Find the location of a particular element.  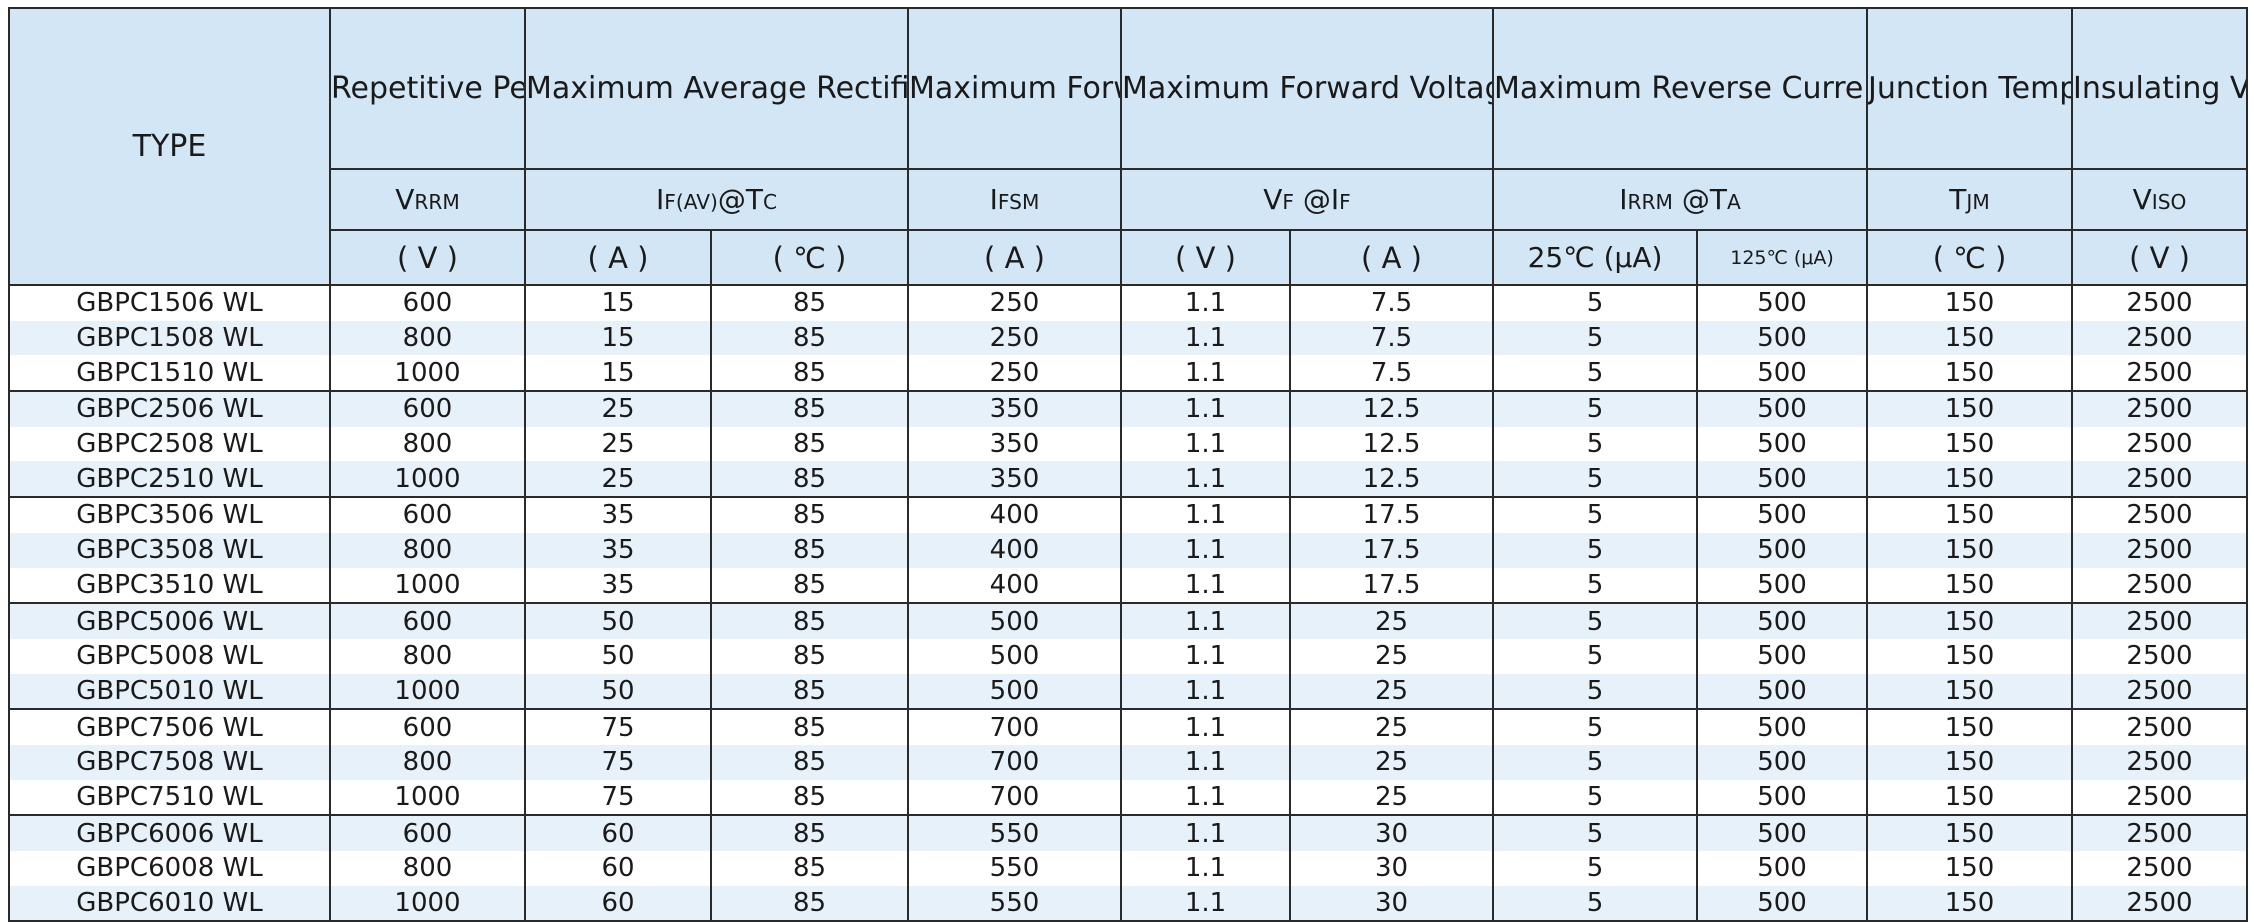

cell-if: 12.5 is located at coordinates (1391, 409).